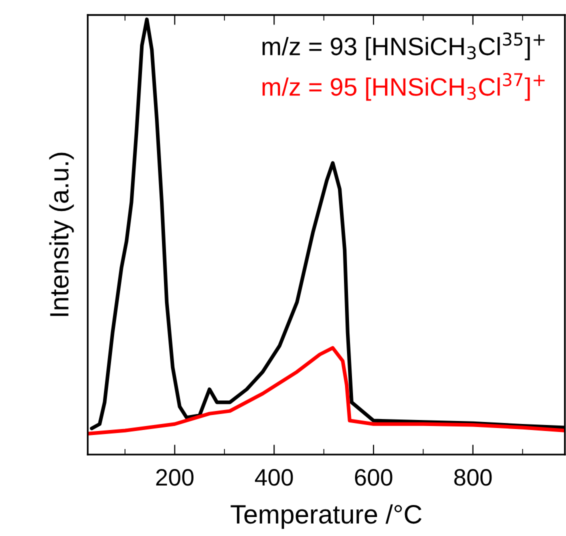 The image size is (566, 536). What do you see at coordinates (373, 477) in the screenshot?
I see `x-tick-label: 600` at bounding box center [373, 477].